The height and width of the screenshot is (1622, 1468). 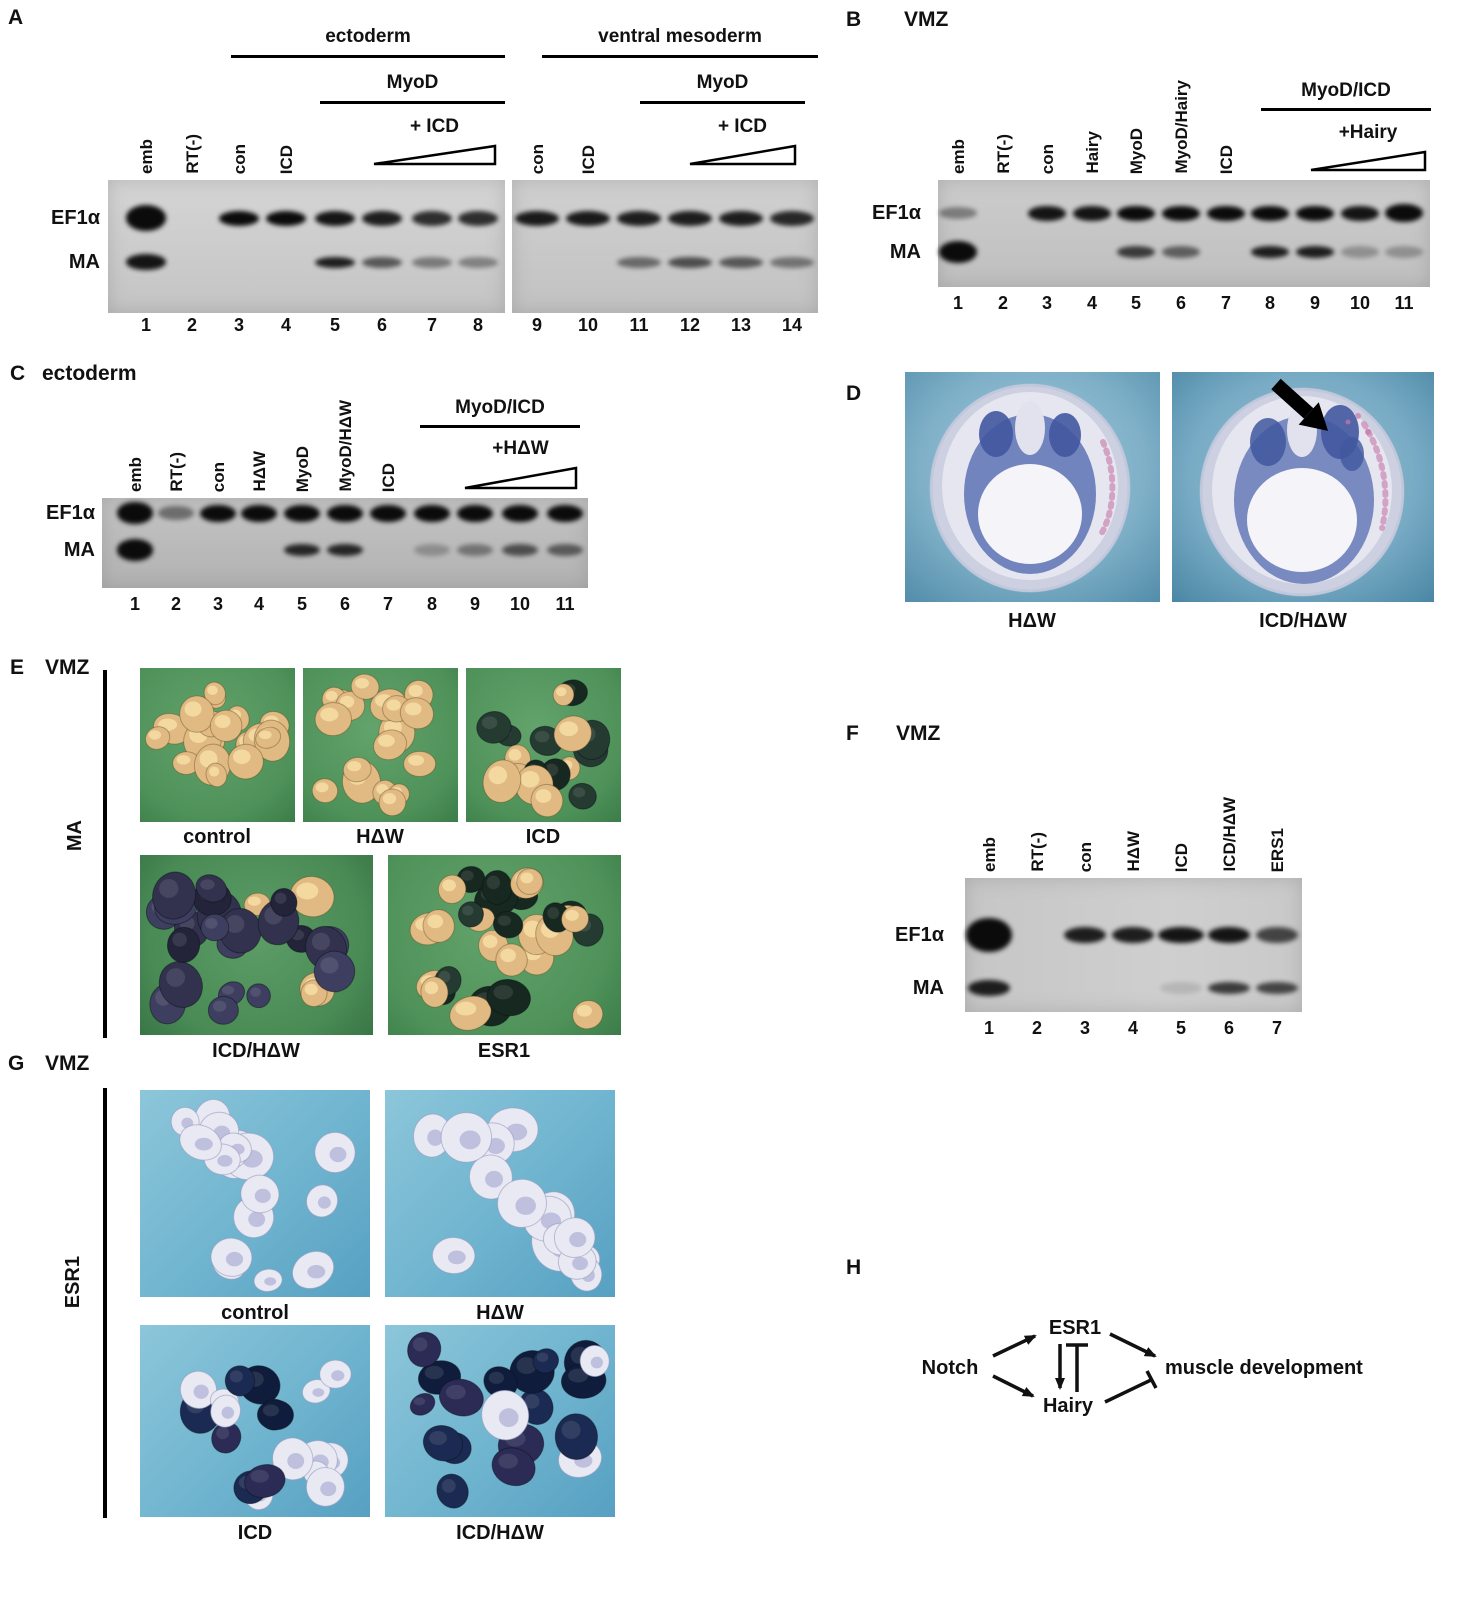 What do you see at coordinates (302, 436) in the screenshot?
I see `lane-label: MyoD` at bounding box center [302, 436].